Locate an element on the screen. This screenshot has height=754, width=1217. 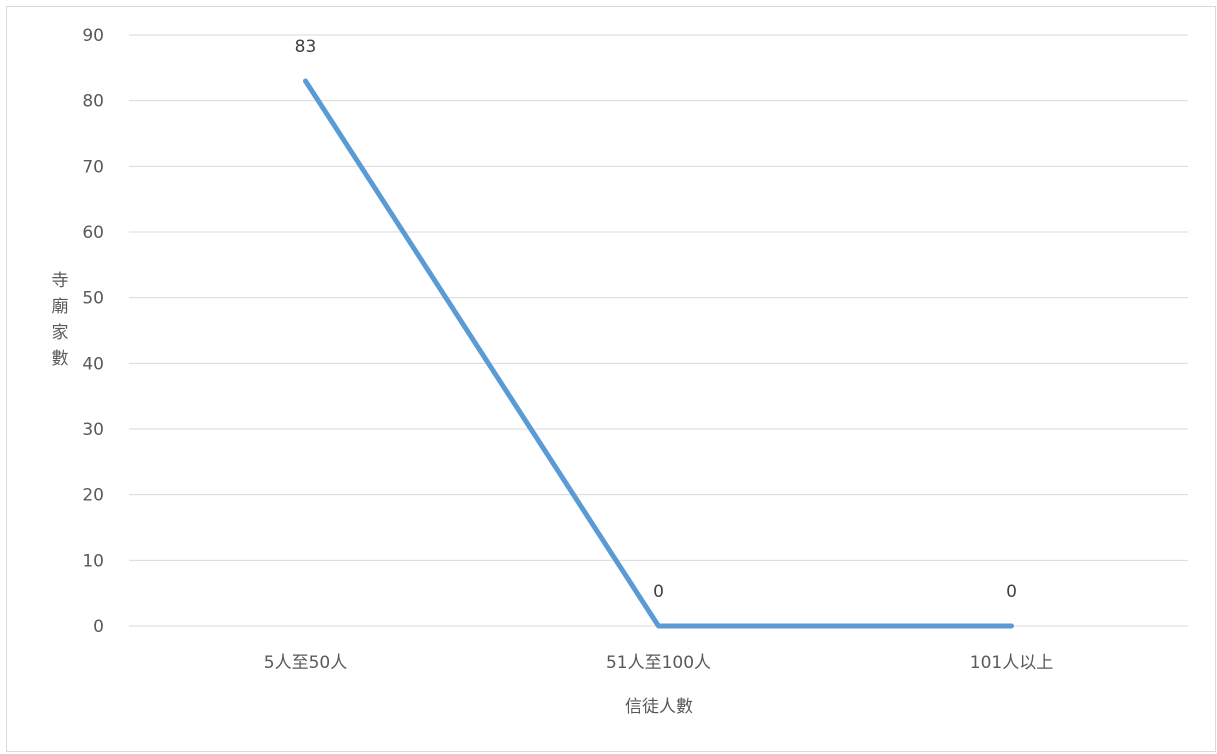
x-tick-label: 5人至50人 is located at coordinates (305, 663).